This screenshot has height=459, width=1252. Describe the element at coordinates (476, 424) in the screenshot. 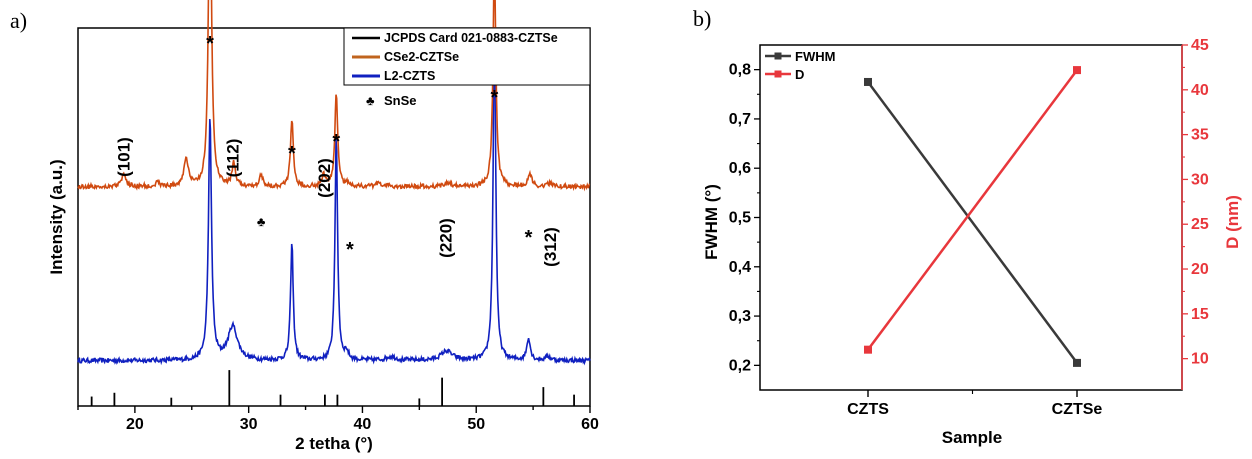

I see `xrd-x-tick-label: 50` at that location.